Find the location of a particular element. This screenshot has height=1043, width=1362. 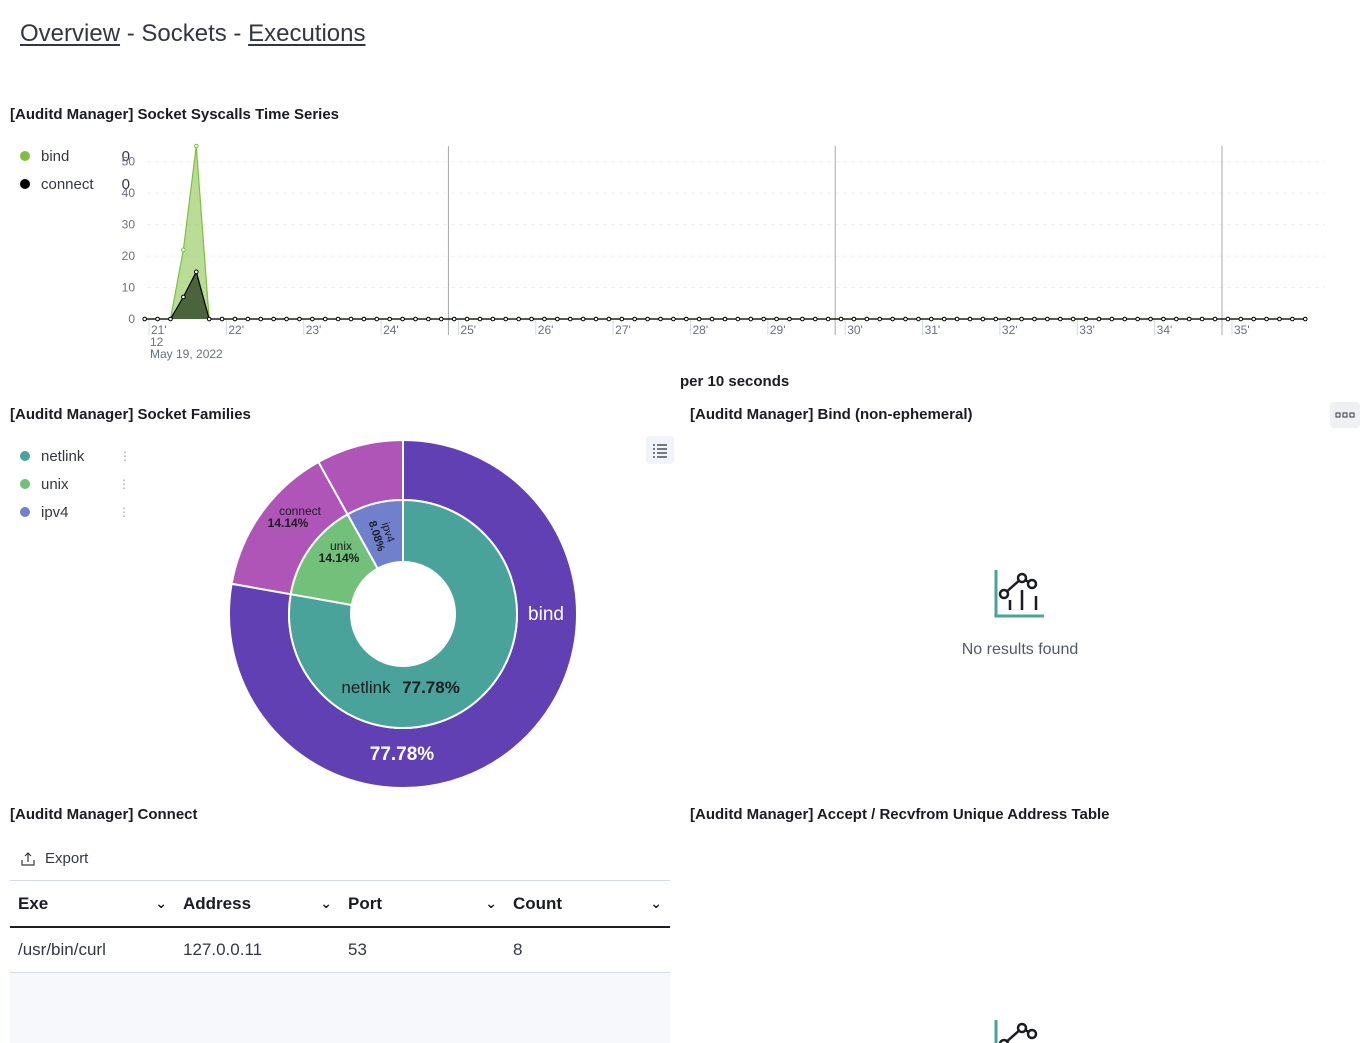

inner-slice-netlink is located at coordinates (403, 613).